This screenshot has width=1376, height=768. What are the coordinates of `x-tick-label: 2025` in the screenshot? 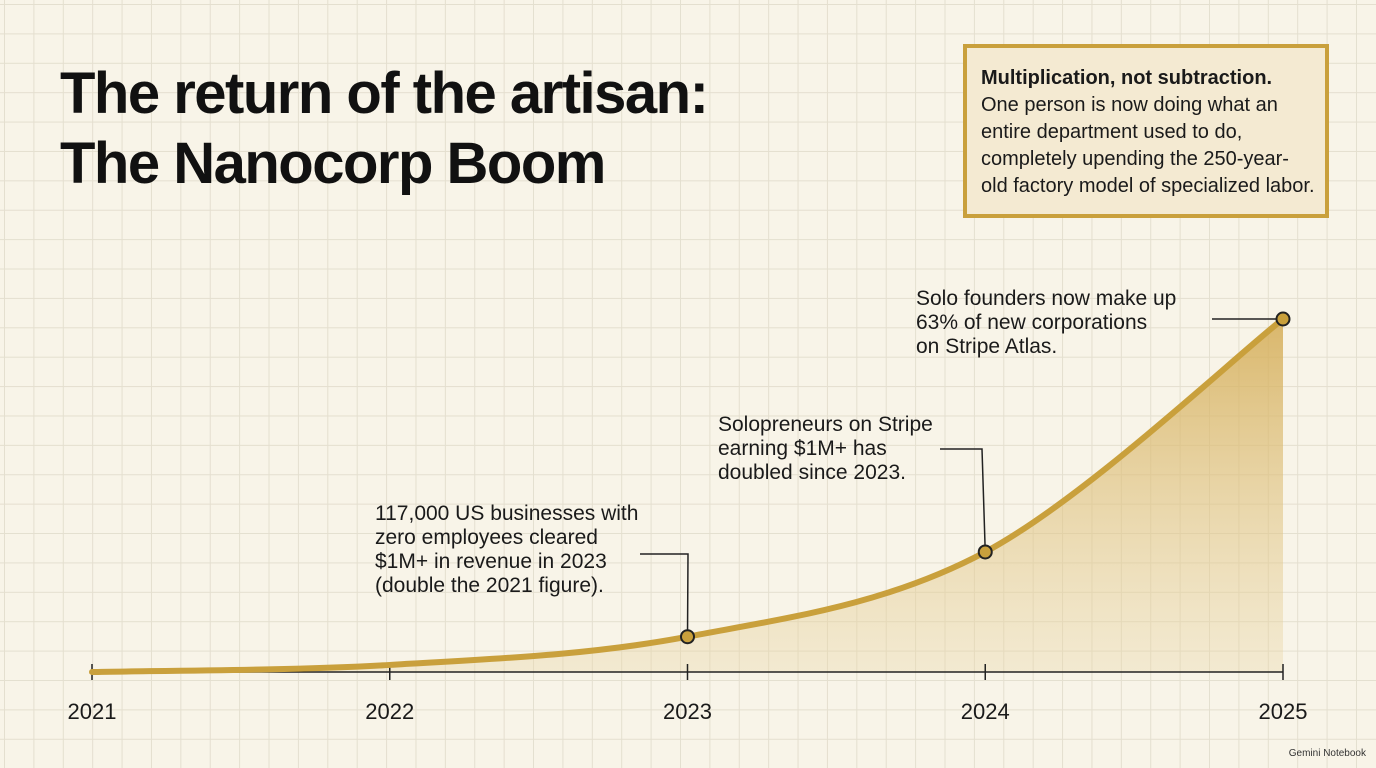 It's located at (1283, 711).